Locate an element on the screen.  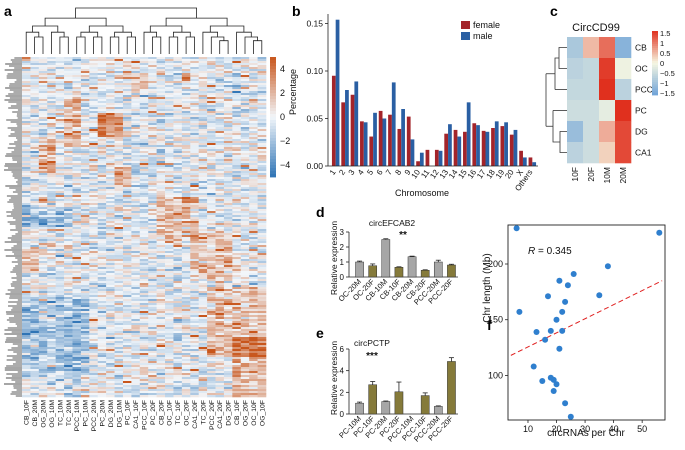
panel-d-label: d is located at coordinates (320, 212).